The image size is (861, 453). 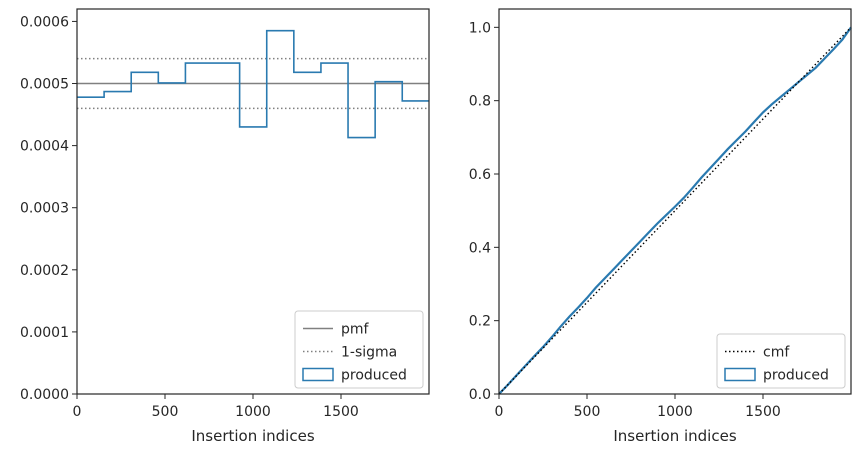 I want to click on y-tick-label: 0.6, so click(x=480, y=175).